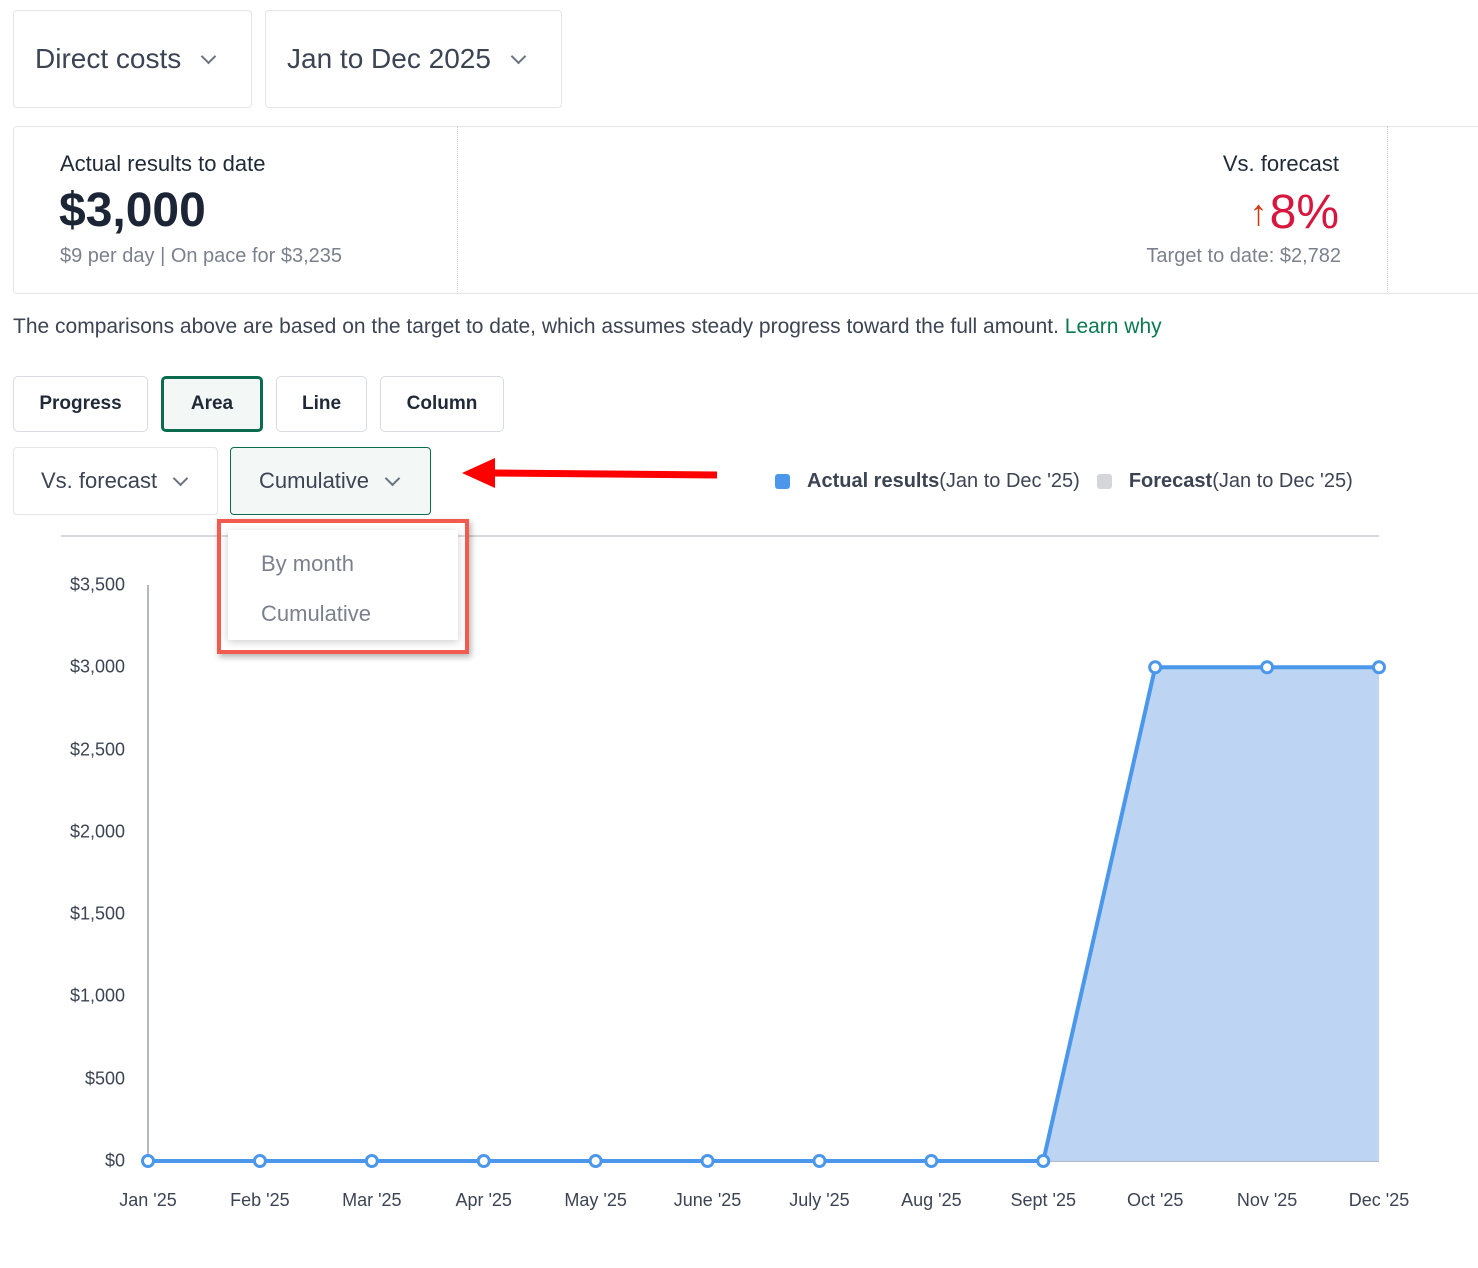  What do you see at coordinates (442, 404) in the screenshot?
I see `tab-column: Column` at bounding box center [442, 404].